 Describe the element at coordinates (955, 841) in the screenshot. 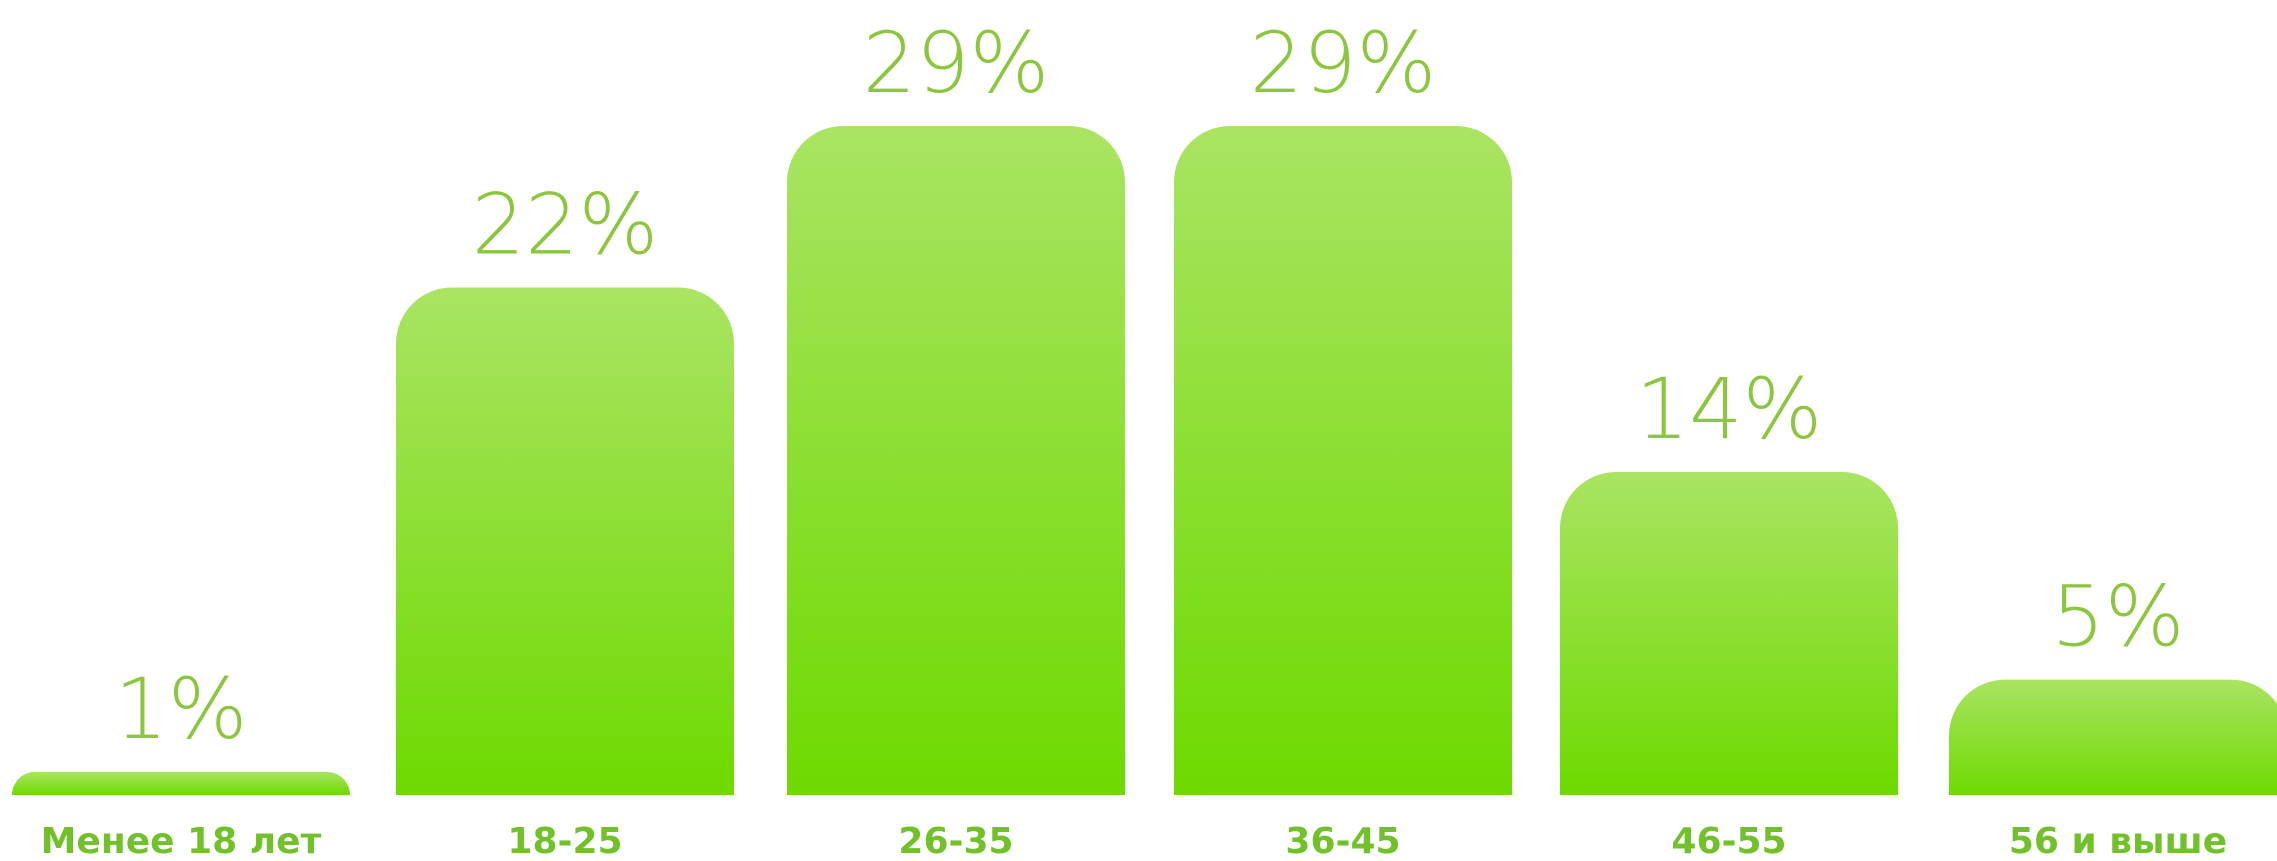

I see `category-label-3: 26-35` at that location.